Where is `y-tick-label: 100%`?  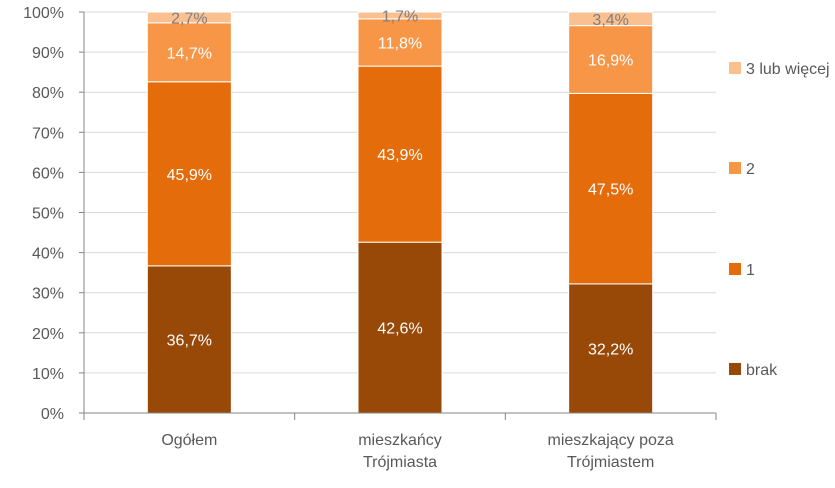 y-tick-label: 100% is located at coordinates (43, 13).